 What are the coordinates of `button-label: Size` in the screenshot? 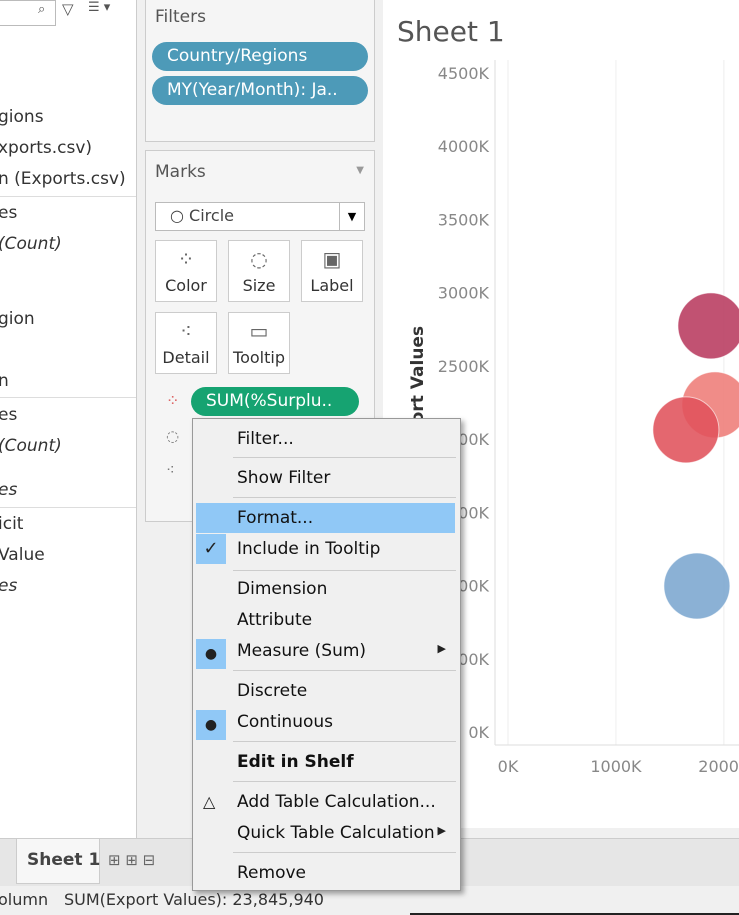 It's located at (259, 285).